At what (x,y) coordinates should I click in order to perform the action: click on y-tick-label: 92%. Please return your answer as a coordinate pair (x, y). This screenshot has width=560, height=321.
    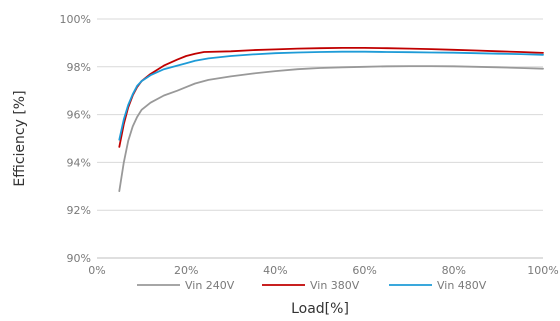
    Looking at the image, I should click on (79, 210).